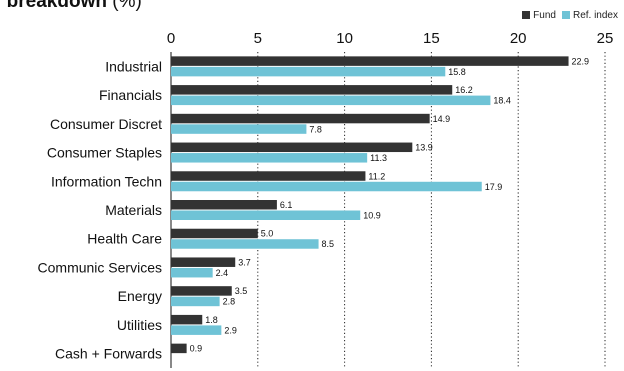 Image resolution: width=624 pixels, height=371 pixels. Describe the element at coordinates (53, 6) in the screenshot. I see `chart-title-main: r breakdown` at that location.